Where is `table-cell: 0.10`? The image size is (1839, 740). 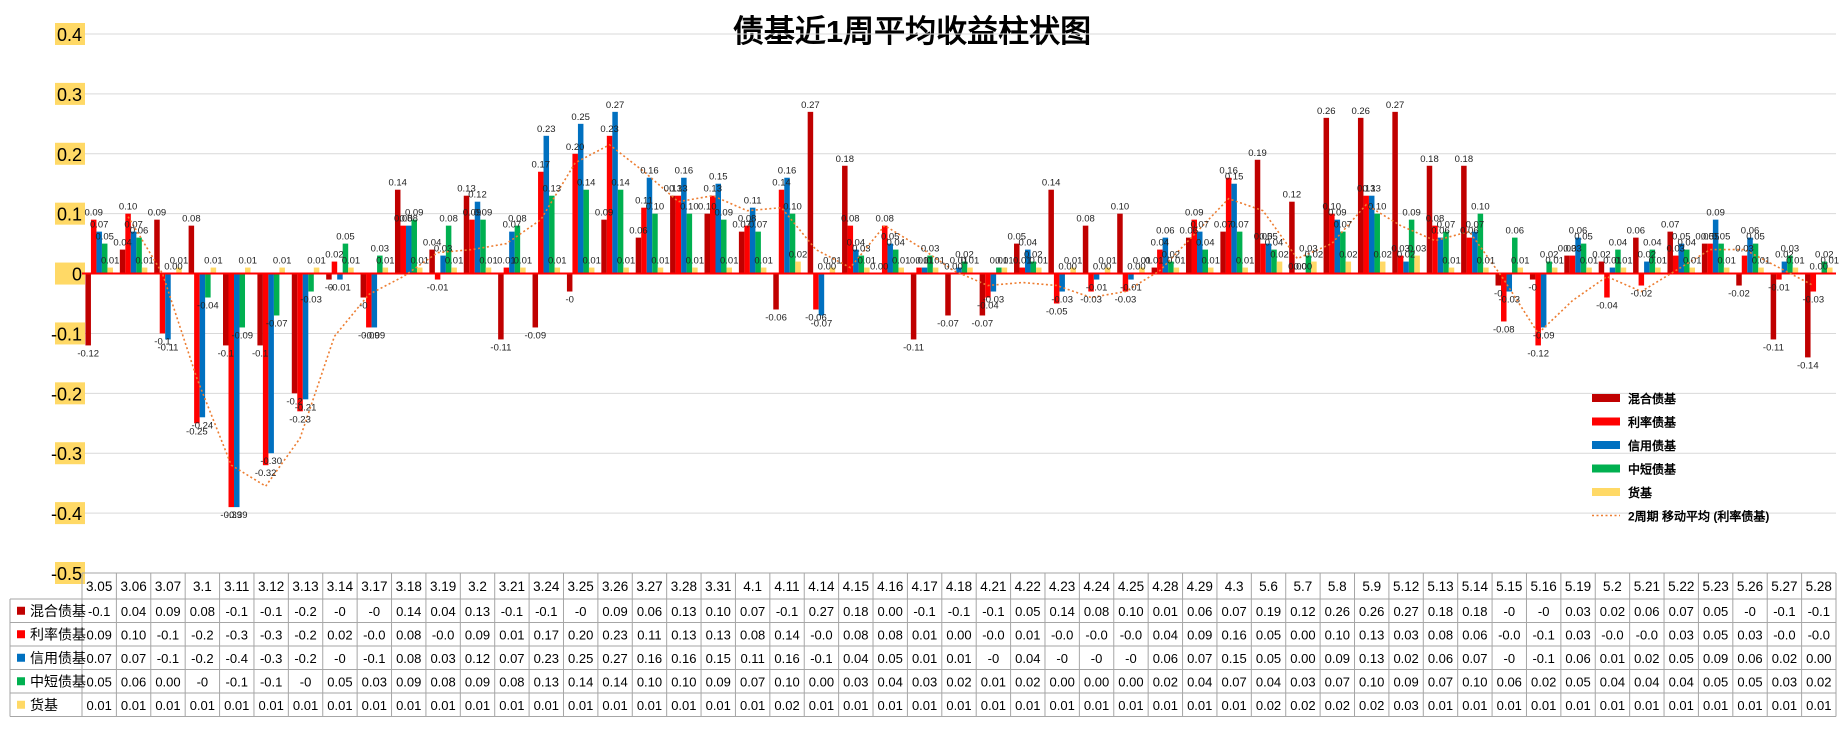
table-cell: 0.10 is located at coordinates (683, 681).